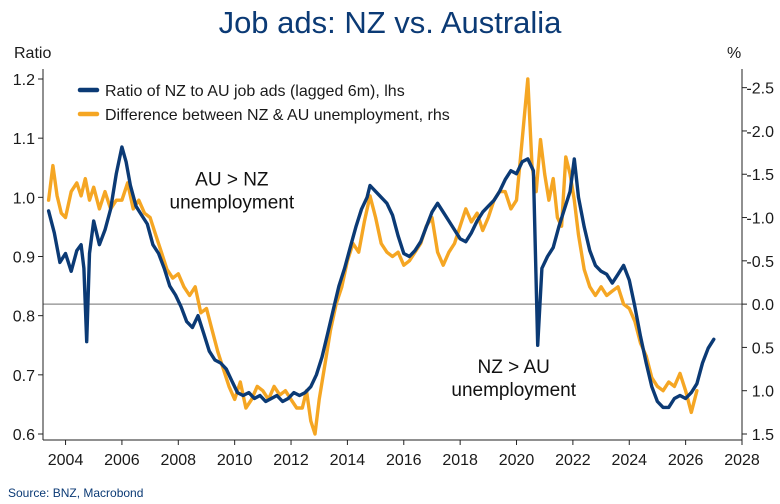 The height and width of the screenshot is (504, 780). I want to click on x-tick-label: 2028, so click(742, 460).